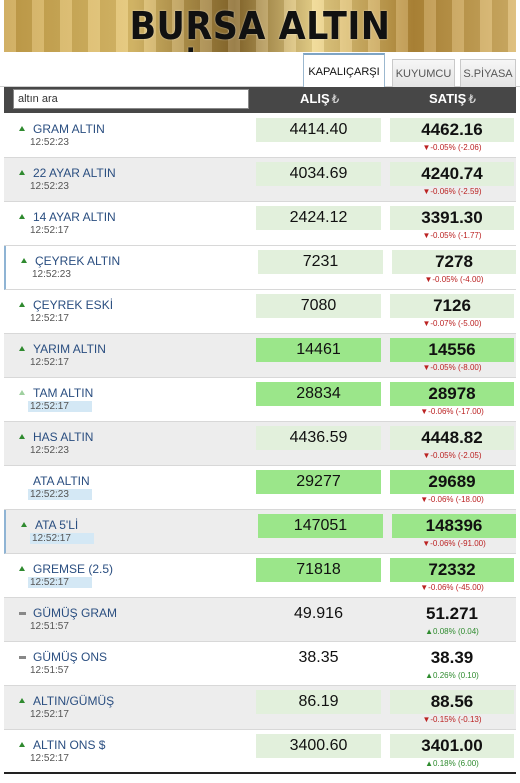  What do you see at coordinates (75, 613) in the screenshot?
I see `instrument-name: GÜMÜŞ GRAM` at bounding box center [75, 613].